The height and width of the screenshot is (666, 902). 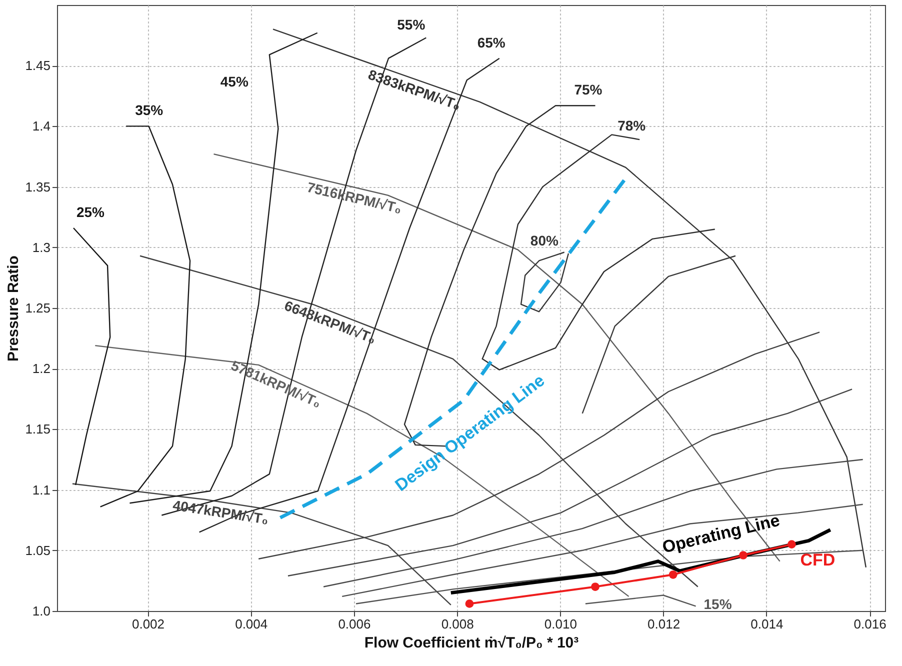 I want to click on y-tick-label: 1.0, so click(x=41, y=611).